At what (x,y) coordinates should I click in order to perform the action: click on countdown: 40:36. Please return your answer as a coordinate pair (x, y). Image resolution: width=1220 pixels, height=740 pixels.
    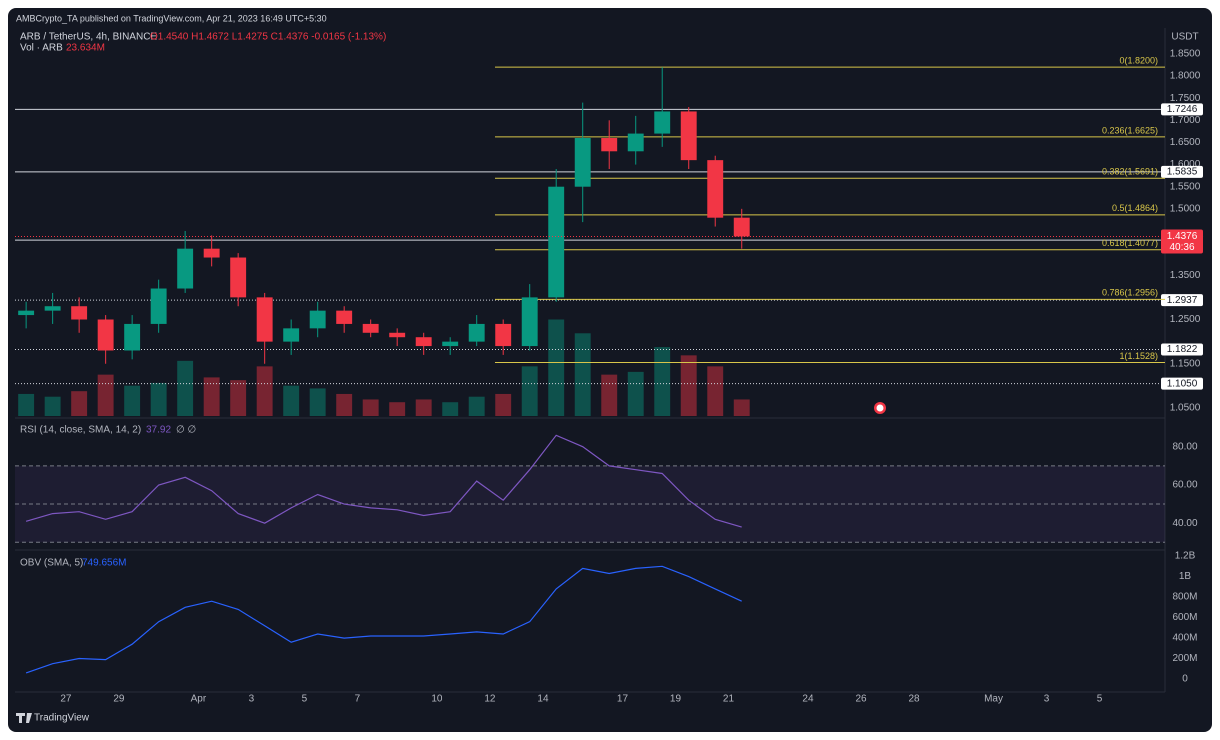
    Looking at the image, I should click on (1181, 247).